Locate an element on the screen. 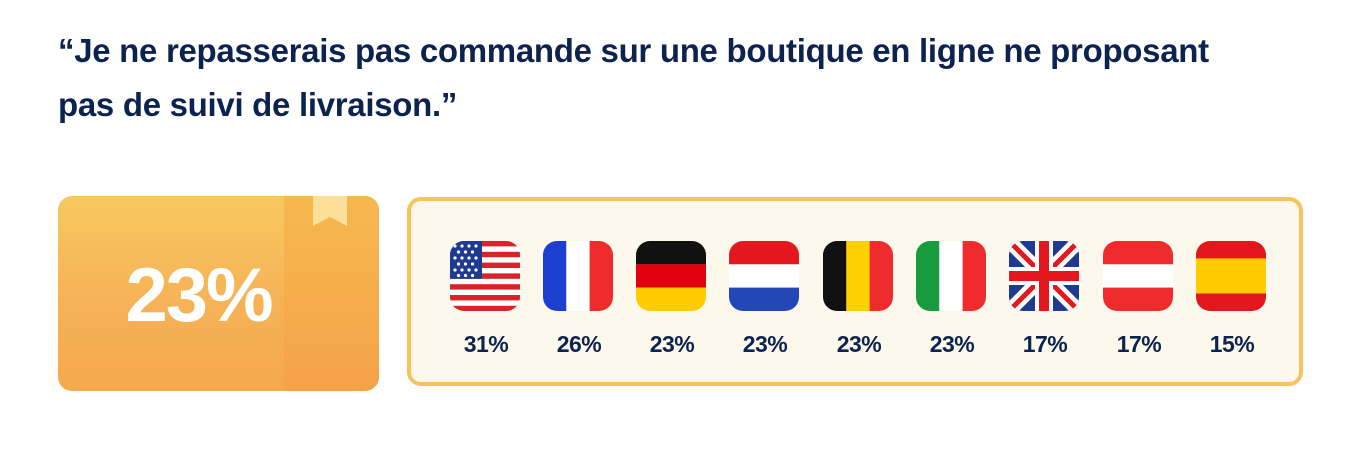 This screenshot has width=1354, height=466. country-item: 31% is located at coordinates (486, 299).